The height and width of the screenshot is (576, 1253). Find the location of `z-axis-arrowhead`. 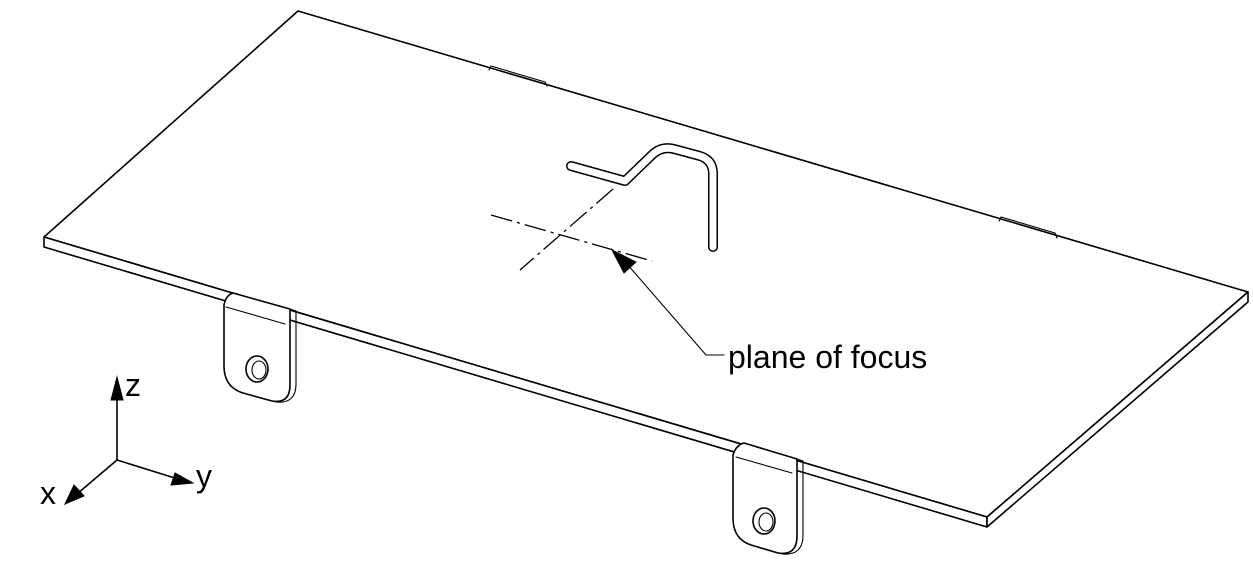

z-axis-arrowhead is located at coordinates (117, 388).